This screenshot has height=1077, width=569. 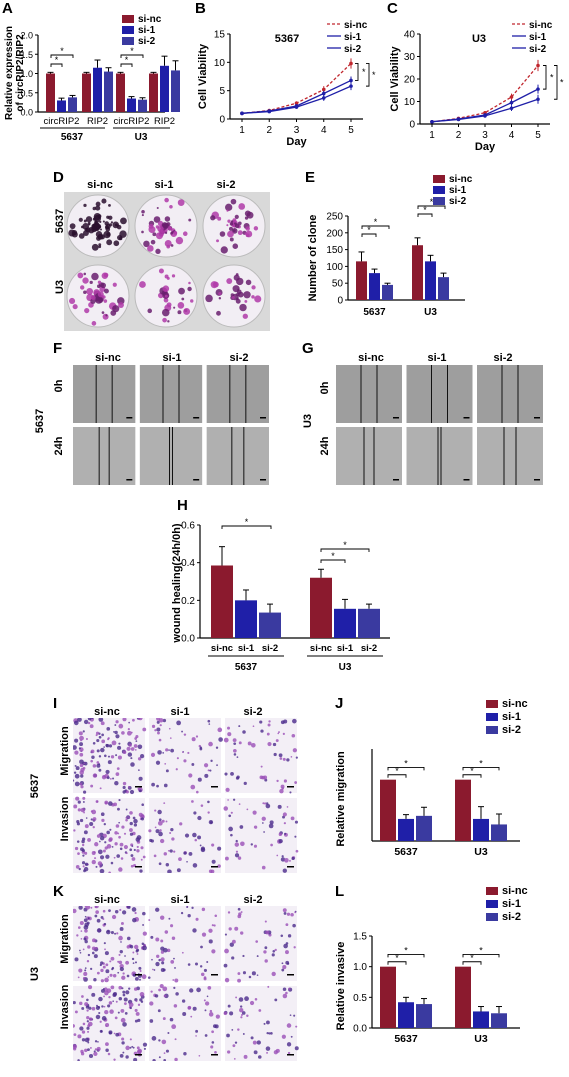 I want to click on chart-e-legend-label-si-2: si-2, so click(x=458, y=201).